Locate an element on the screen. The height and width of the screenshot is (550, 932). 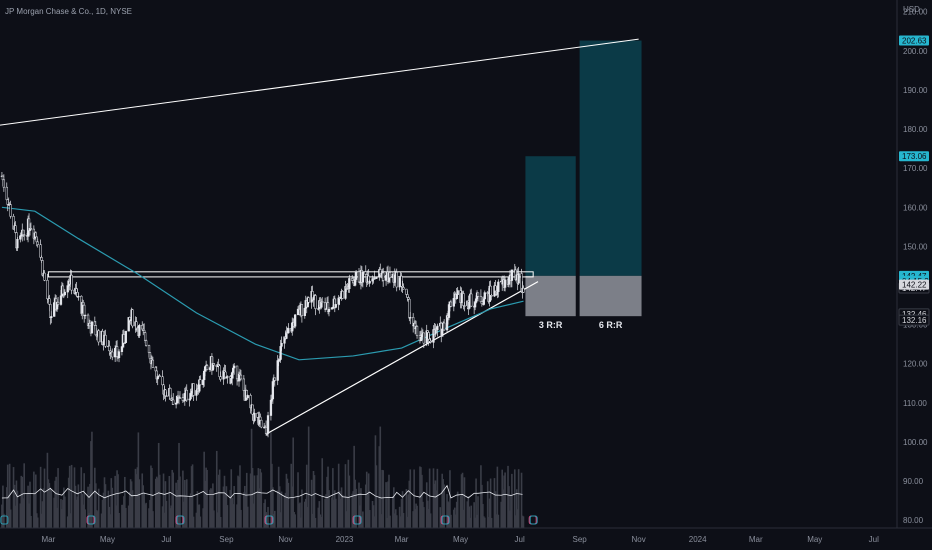
price-tag-label: 132.16 is located at coordinates (914, 320).